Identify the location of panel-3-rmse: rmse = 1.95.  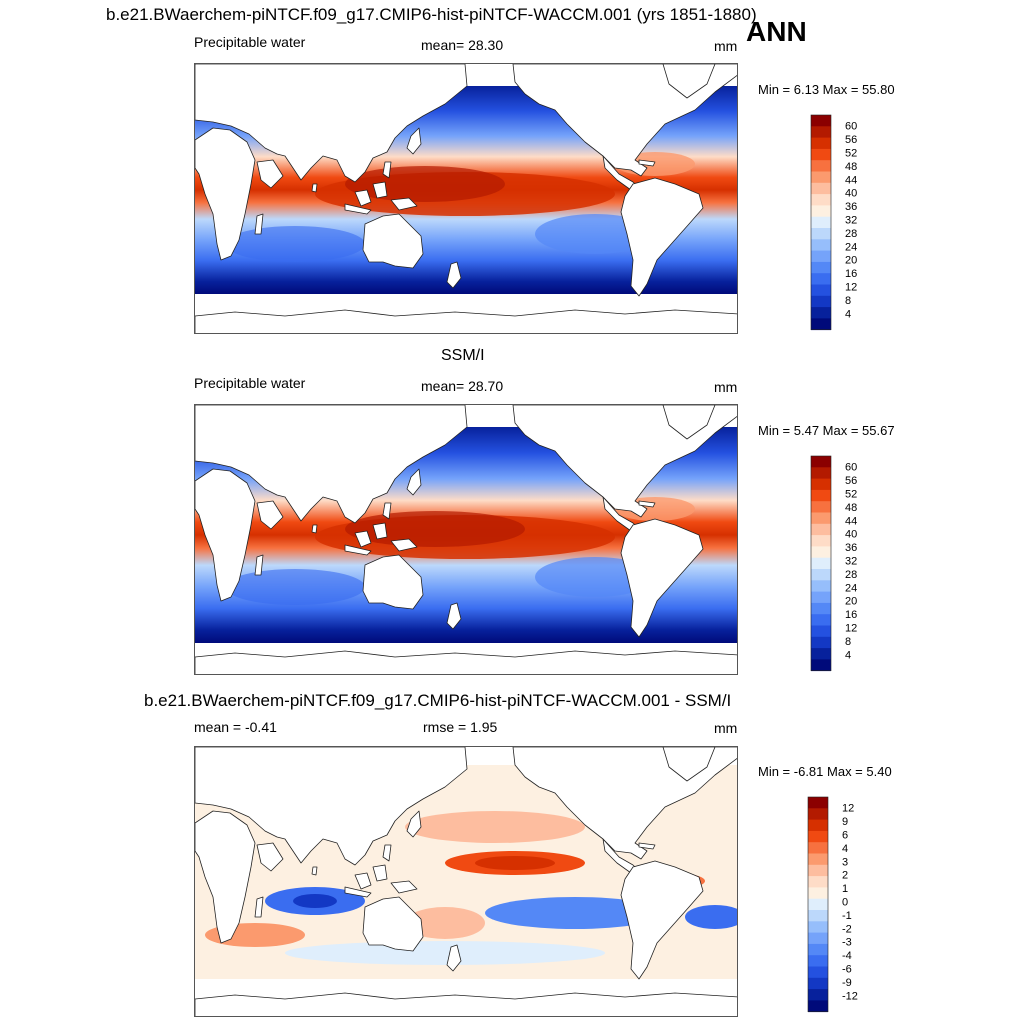
(460, 727).